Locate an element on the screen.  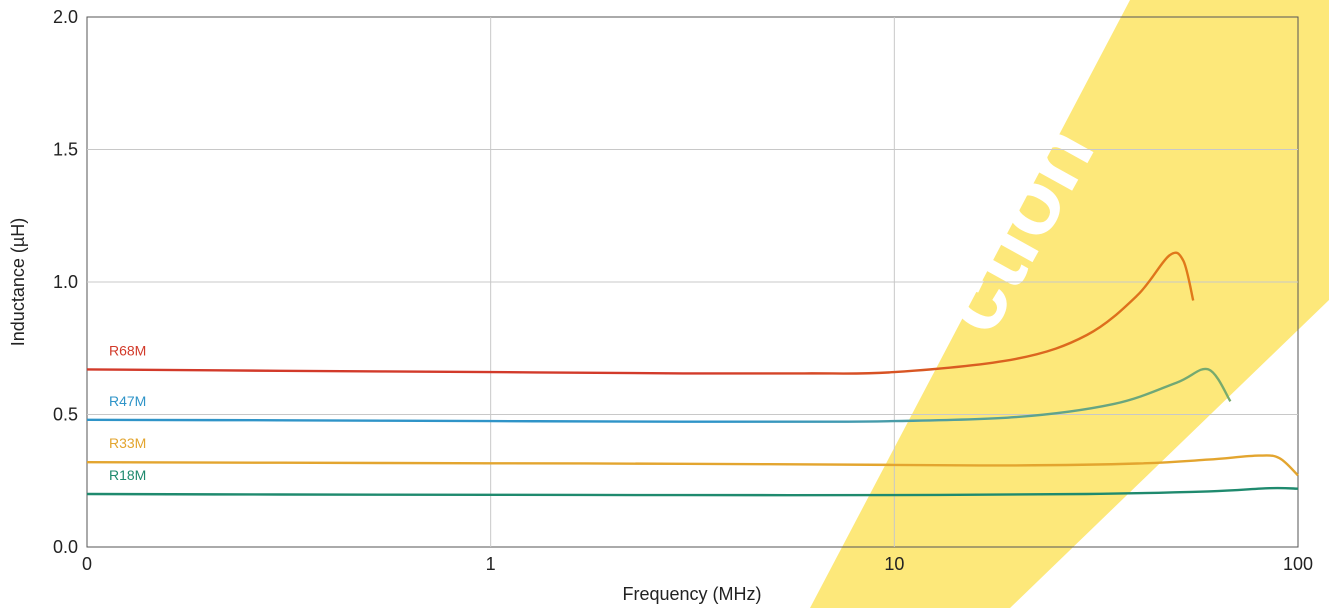
series-label-r33m: R33M is located at coordinates (127, 443).